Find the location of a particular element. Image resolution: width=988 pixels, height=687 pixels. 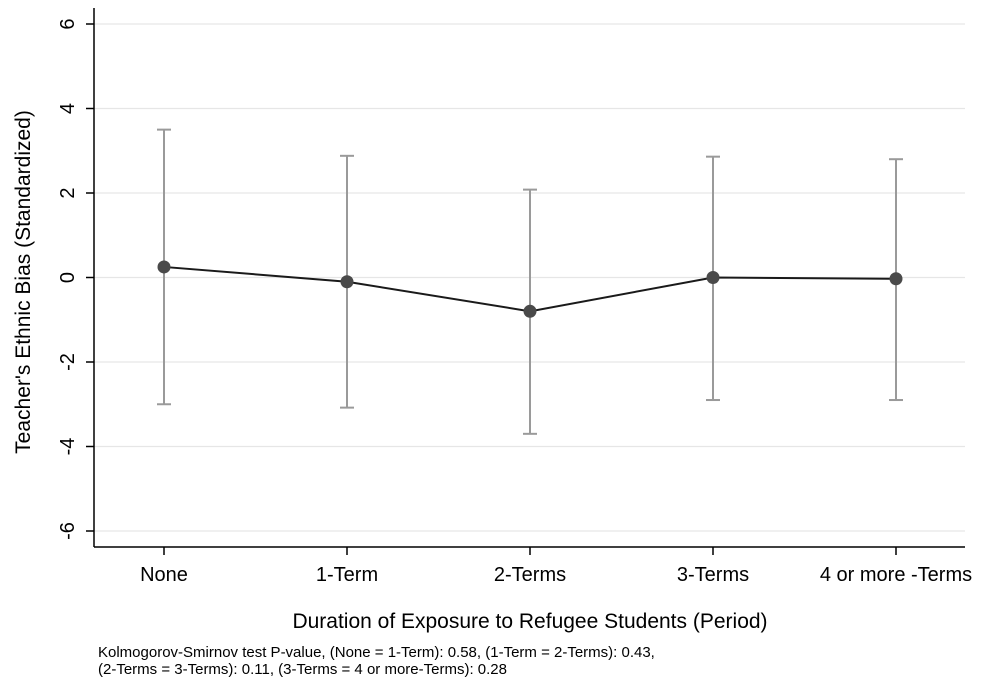

y-tick-label: -2 is located at coordinates (68, 362).